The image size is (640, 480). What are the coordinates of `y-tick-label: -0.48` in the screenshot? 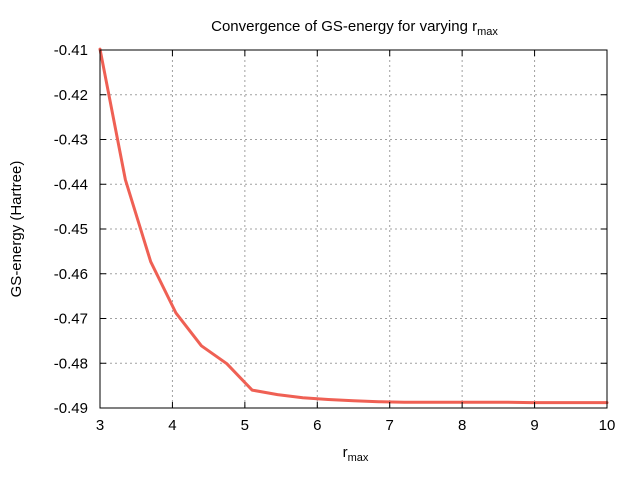 It's located at (71, 363).